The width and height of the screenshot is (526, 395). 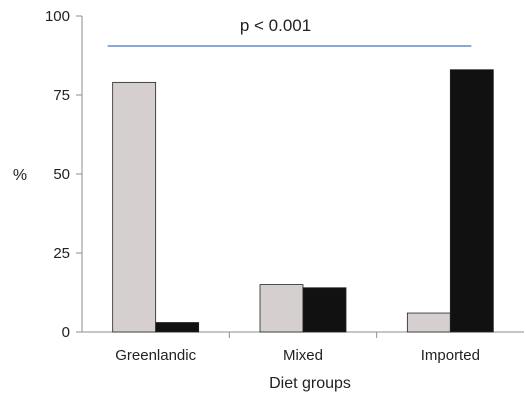 What do you see at coordinates (61, 174) in the screenshot?
I see `y-tick-label: 50` at bounding box center [61, 174].